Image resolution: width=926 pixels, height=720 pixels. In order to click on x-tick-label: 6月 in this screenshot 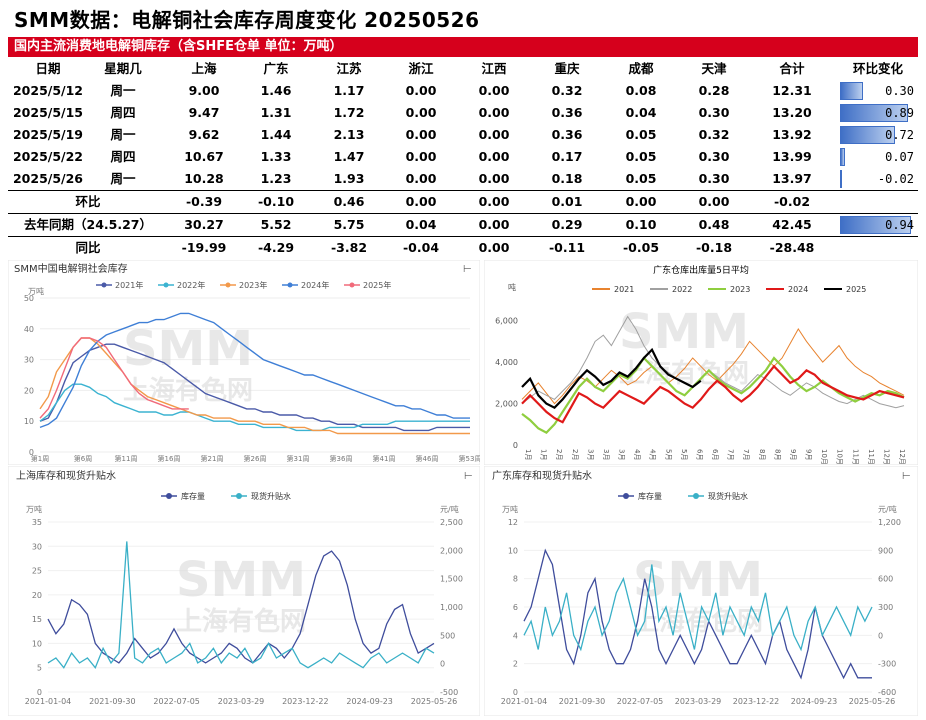, I will do `click(699, 454)`.